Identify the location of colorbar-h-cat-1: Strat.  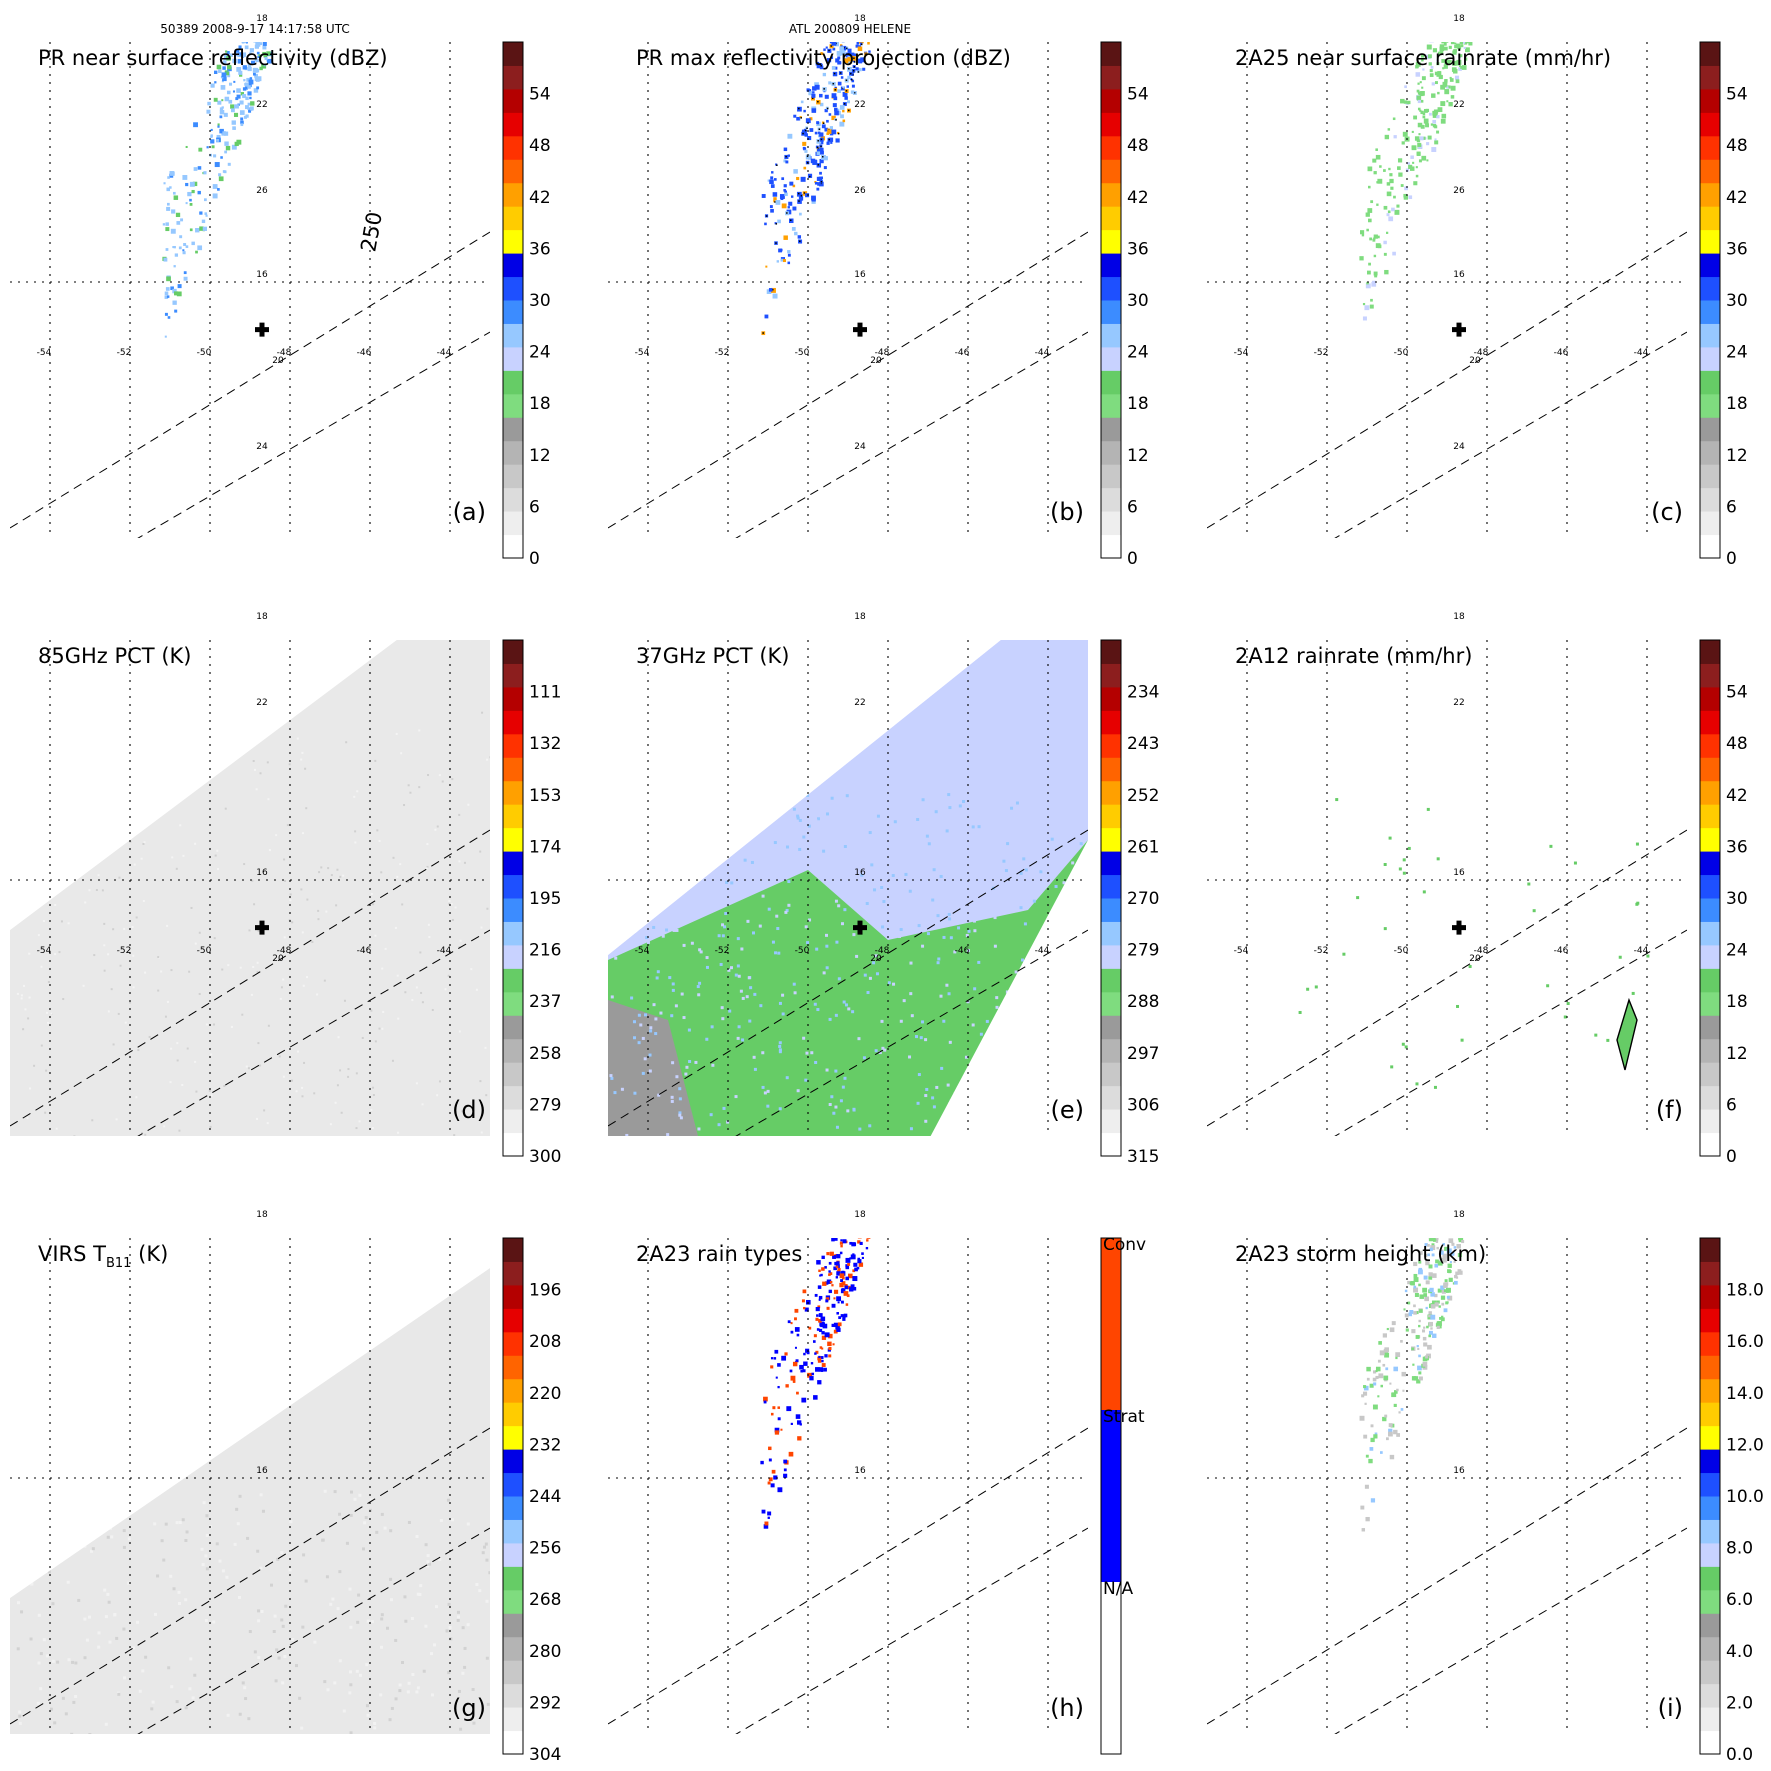
(1124, 1417).